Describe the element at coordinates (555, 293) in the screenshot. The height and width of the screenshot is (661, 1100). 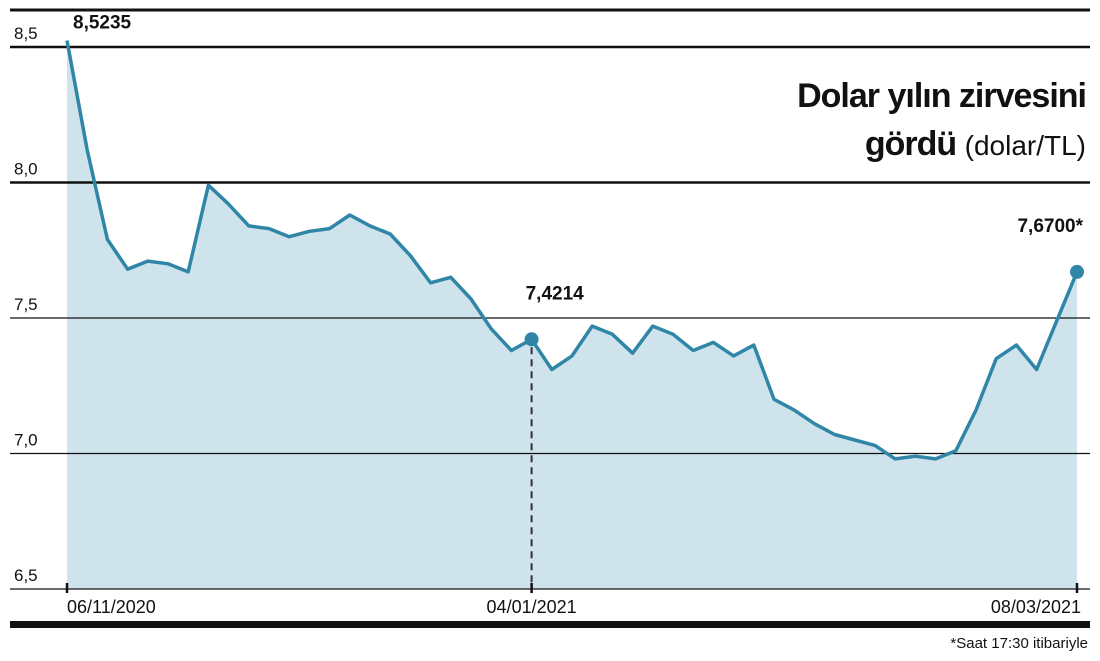
I see `value-label: 7,4214` at that location.